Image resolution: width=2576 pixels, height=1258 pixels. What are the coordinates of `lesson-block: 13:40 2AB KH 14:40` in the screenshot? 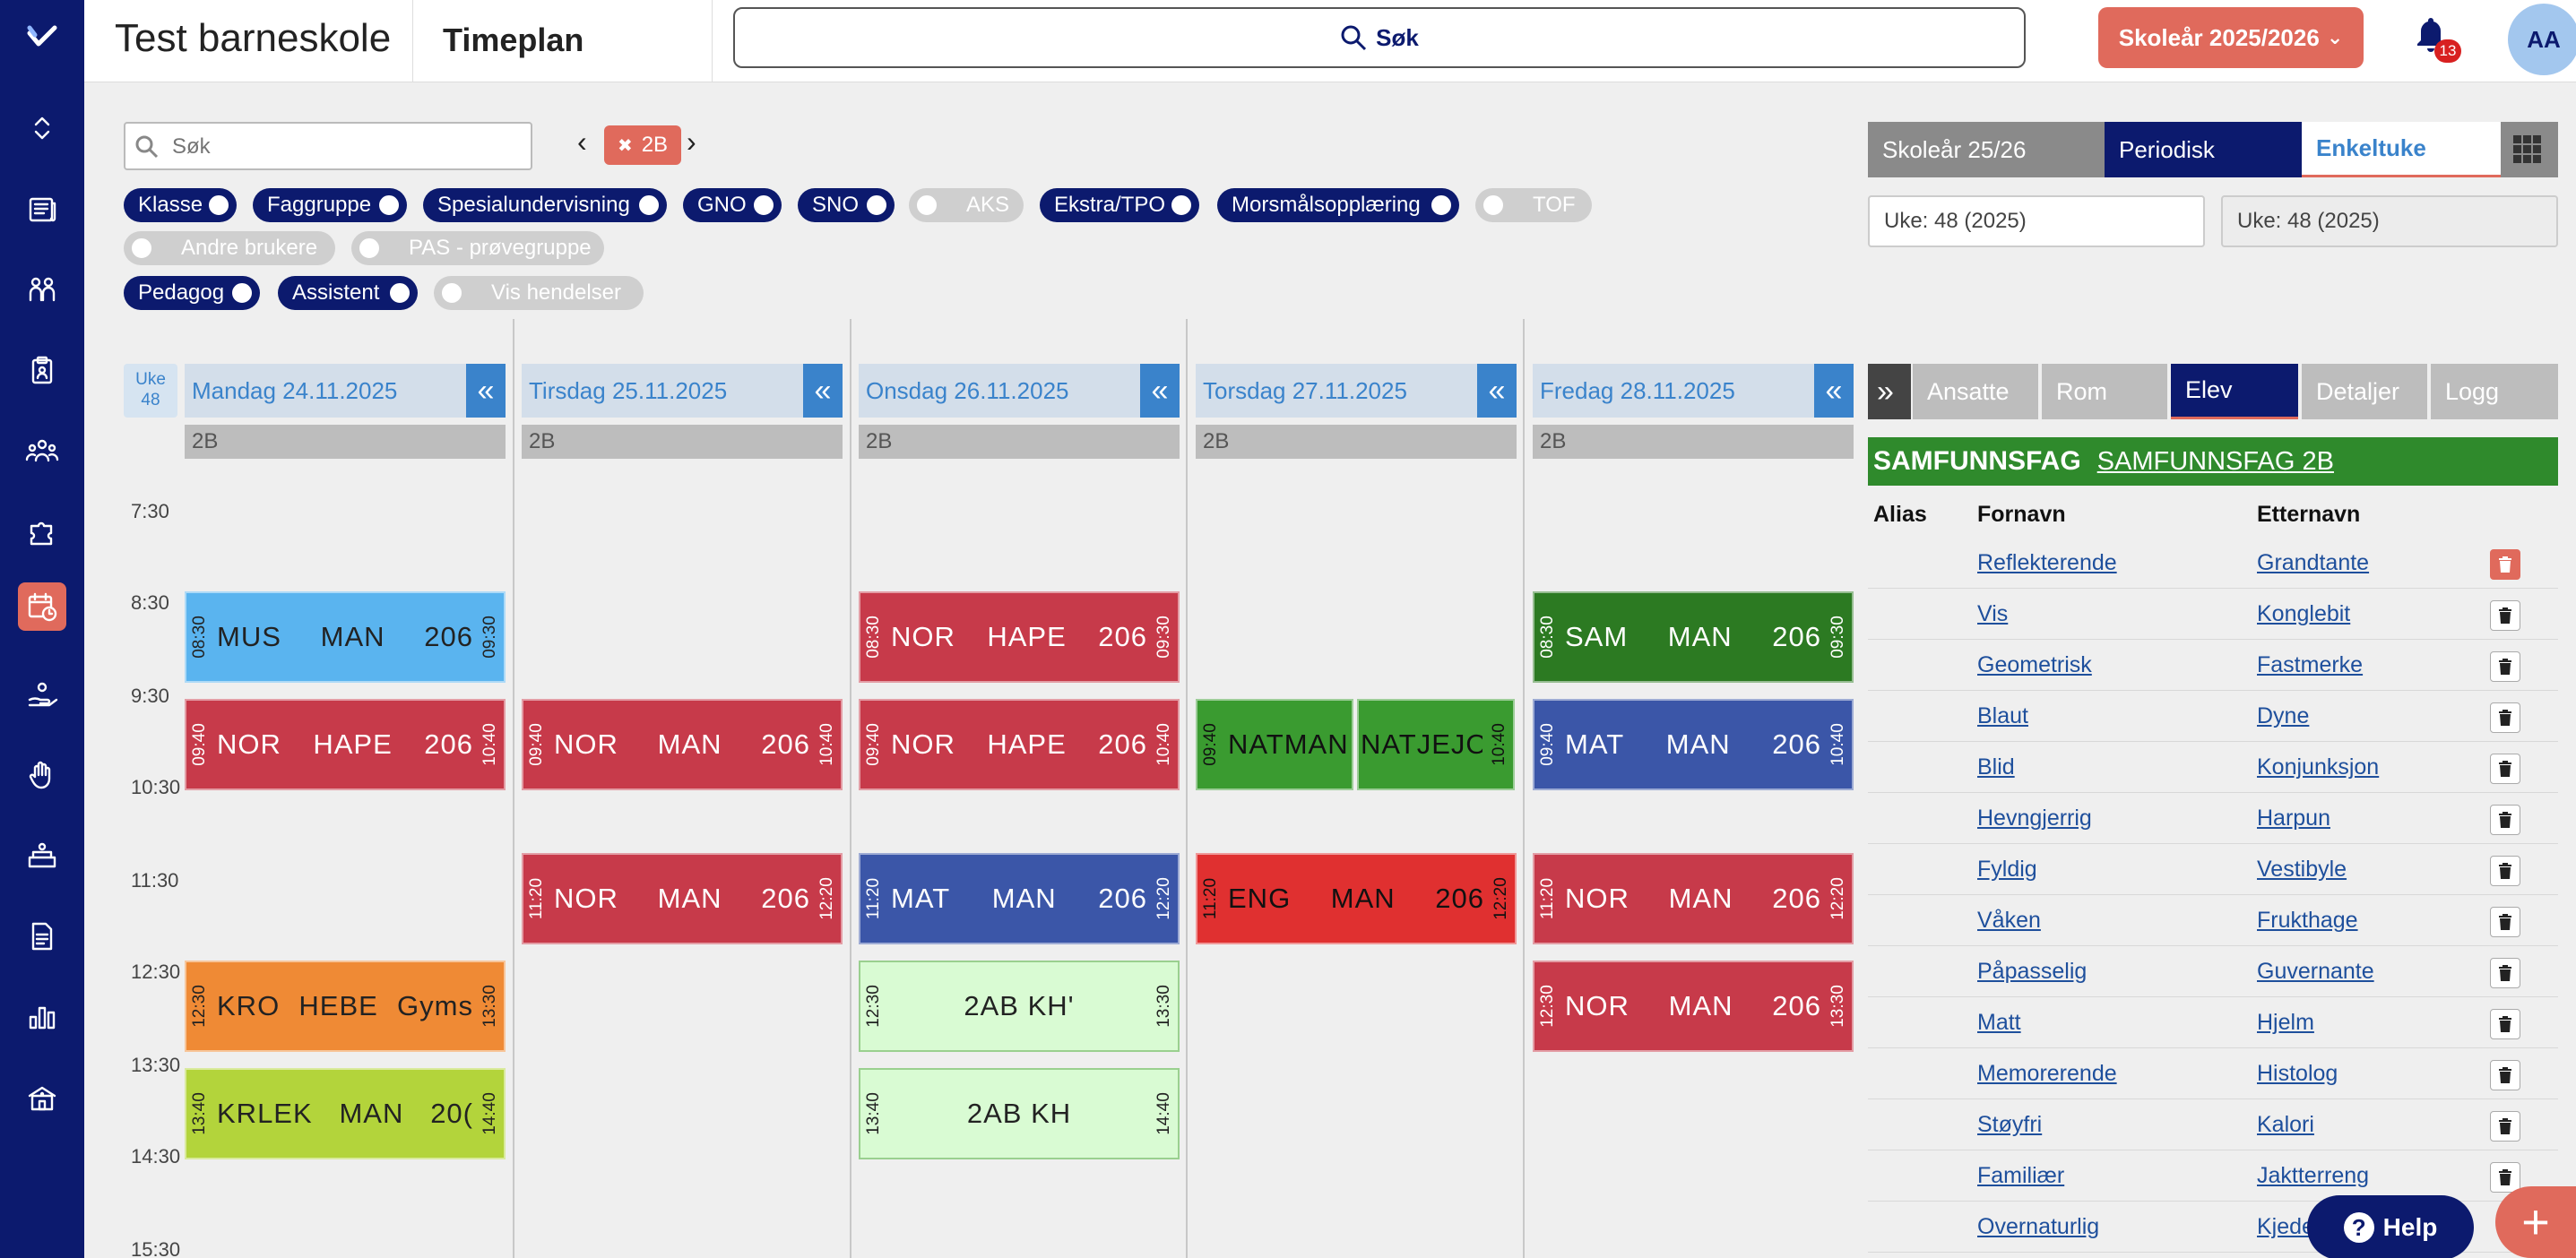 It's located at (1019, 1113).